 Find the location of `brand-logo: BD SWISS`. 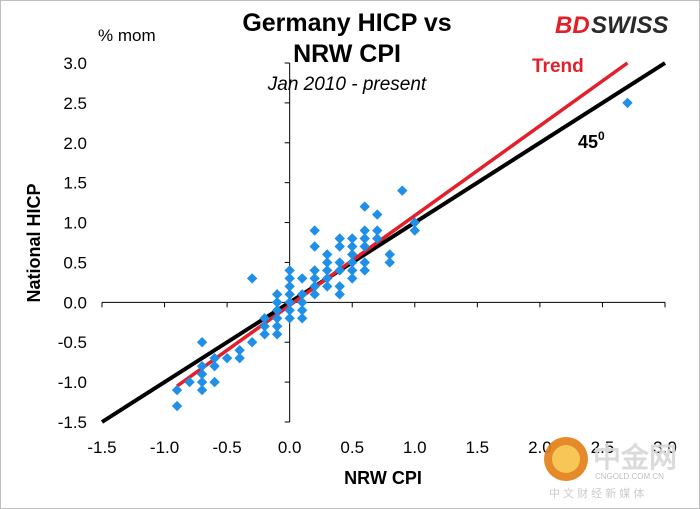

brand-logo: BD SWISS is located at coordinates (611, 25).